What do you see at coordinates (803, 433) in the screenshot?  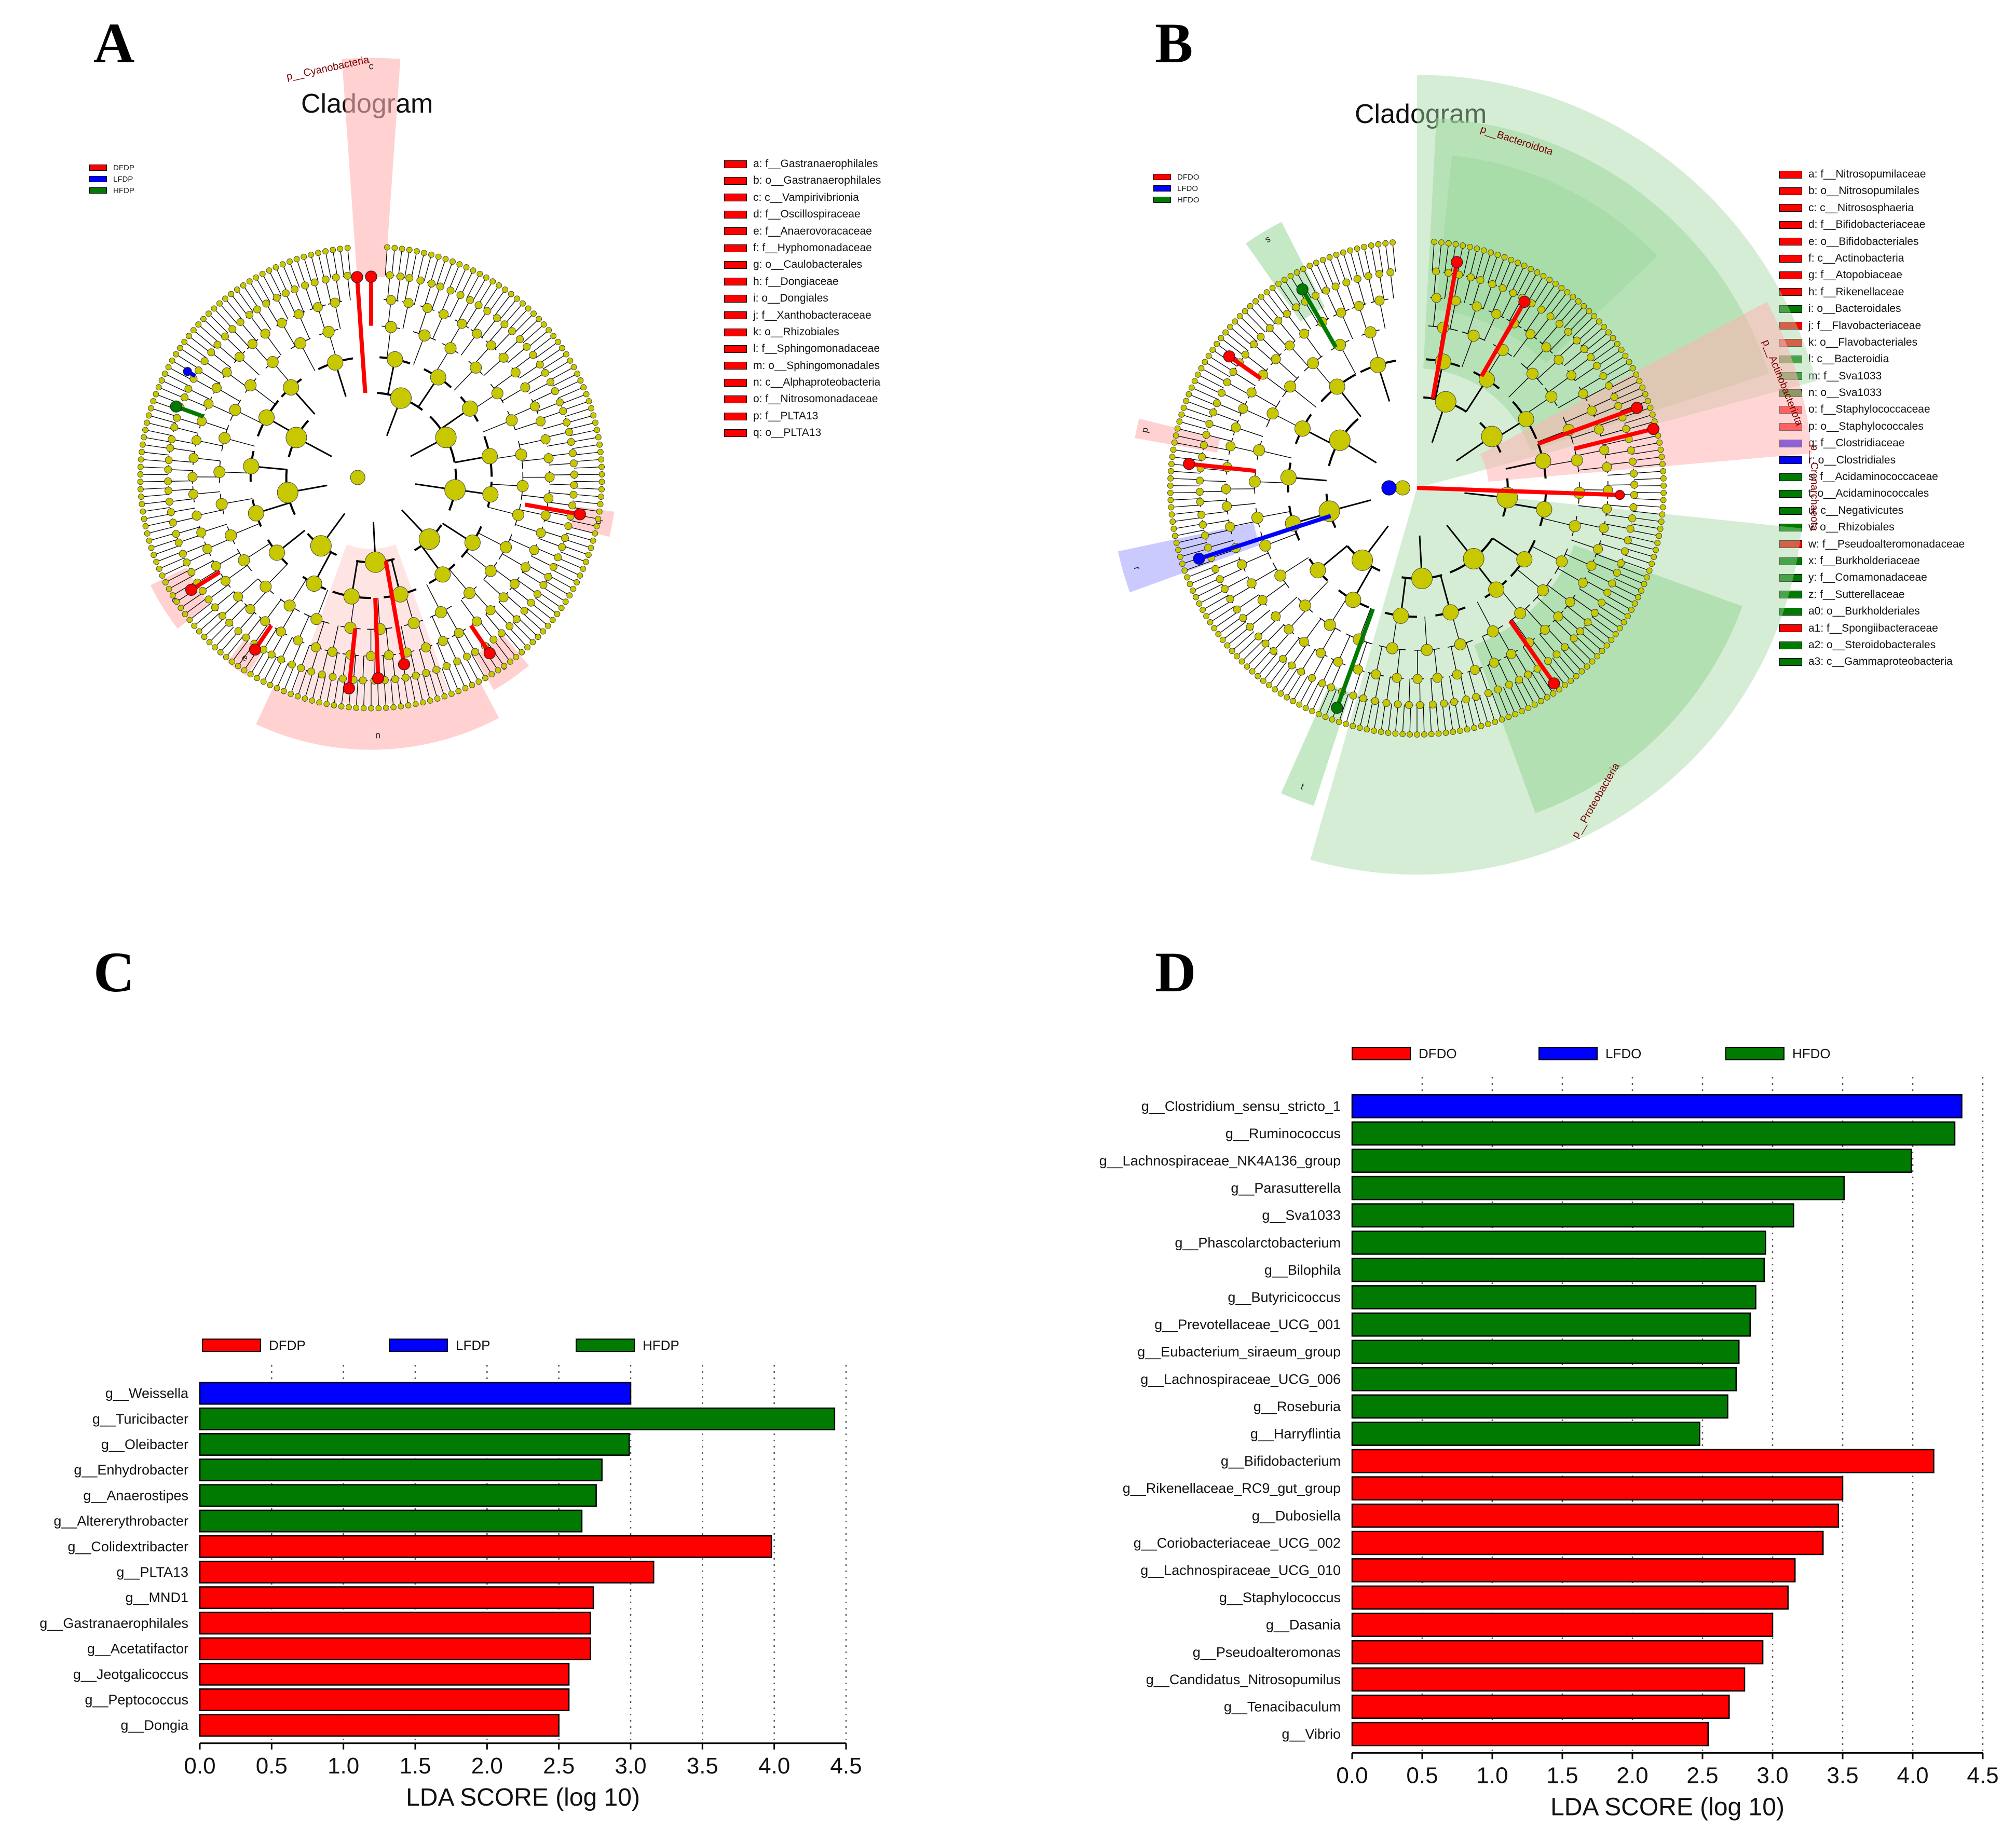 I see `taxon-key-row: q: o__PLTA13` at bounding box center [803, 433].